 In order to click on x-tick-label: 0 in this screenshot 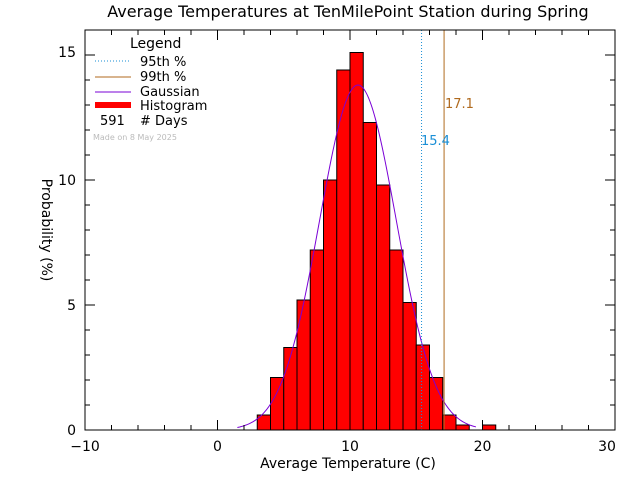, I will do `click(217, 447)`.